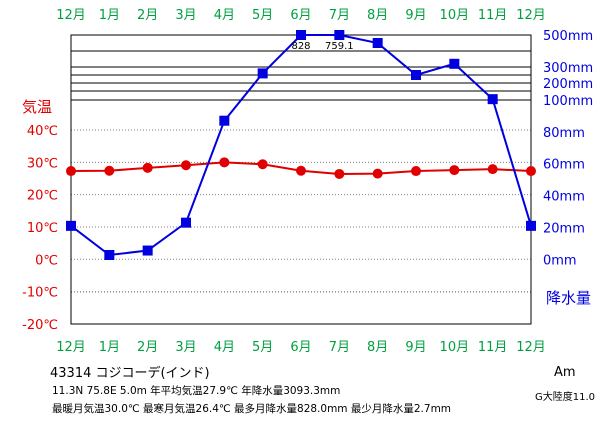 The height and width of the screenshot is (425, 611). I want to click on left-axis-tick: 10℃, so click(42, 228).